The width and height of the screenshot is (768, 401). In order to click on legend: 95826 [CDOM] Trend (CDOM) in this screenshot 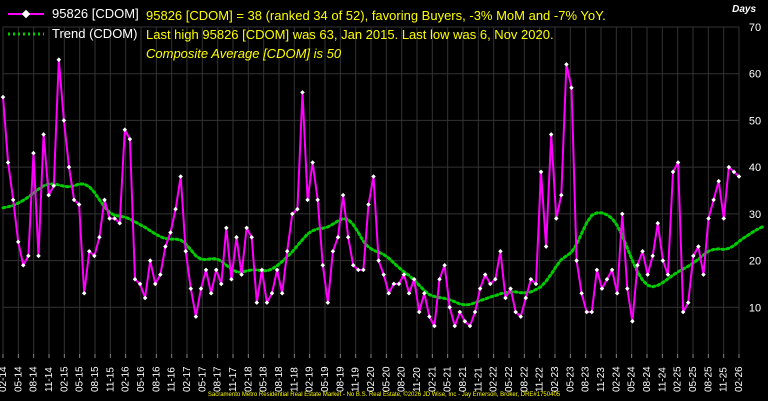, I will do `click(72, 24)`.